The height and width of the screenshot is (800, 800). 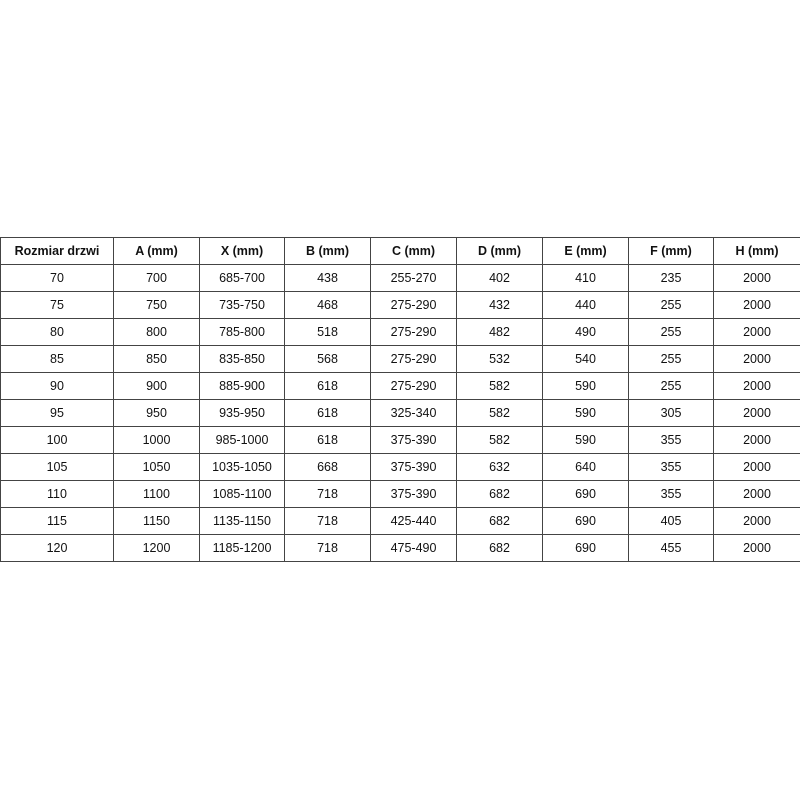 What do you see at coordinates (671, 548) in the screenshot?
I see `table-cell: 455` at bounding box center [671, 548].